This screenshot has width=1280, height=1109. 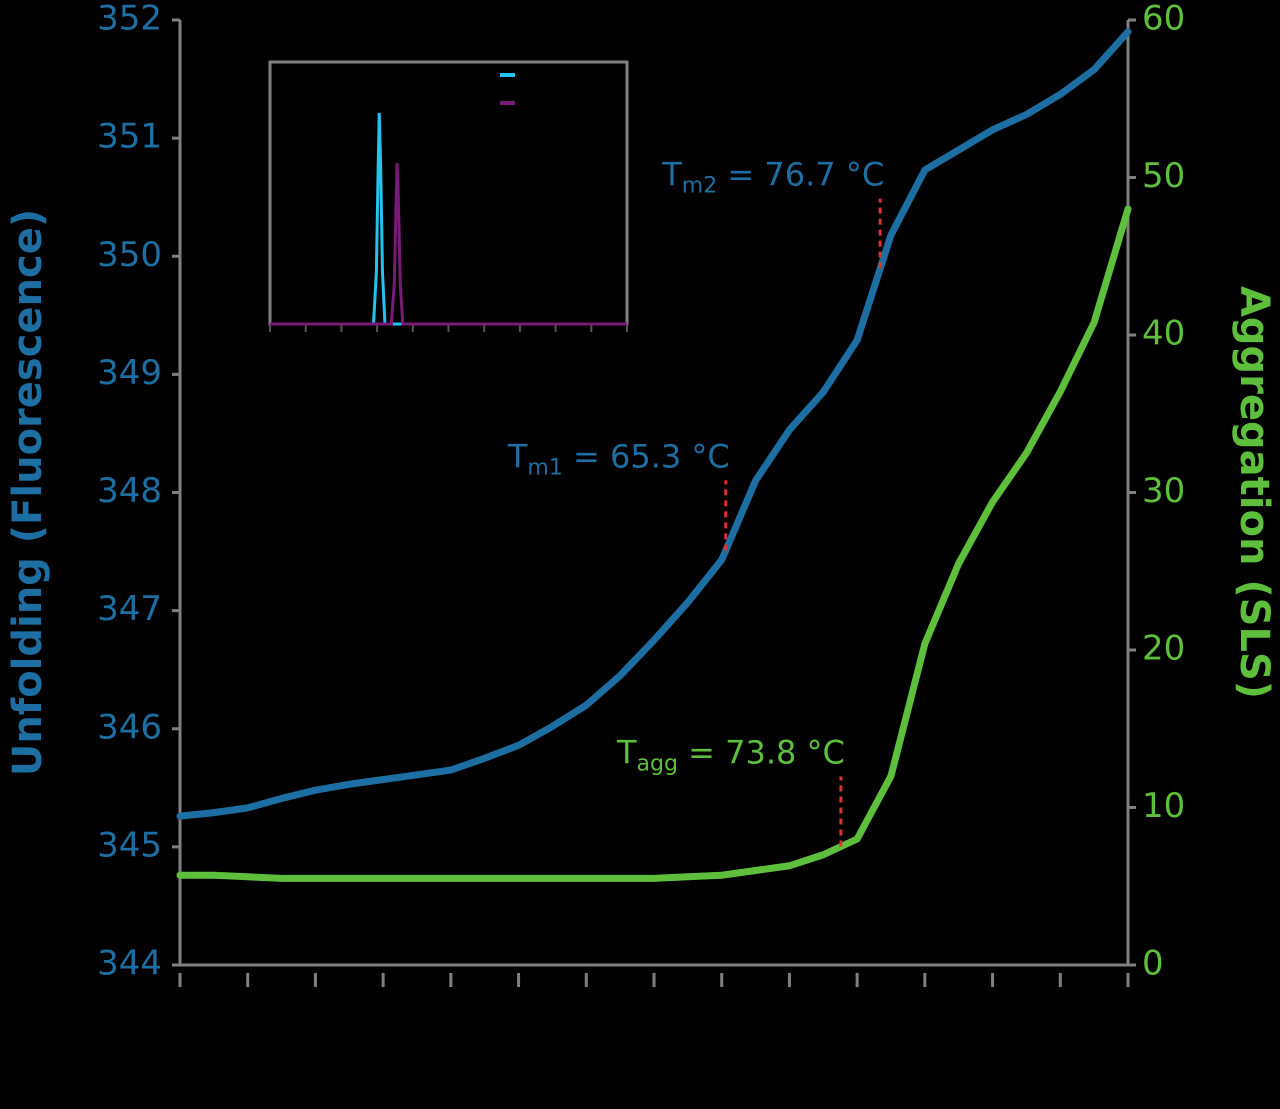 What do you see at coordinates (129, 373) in the screenshot?
I see `y-tick-label: 349` at bounding box center [129, 373].